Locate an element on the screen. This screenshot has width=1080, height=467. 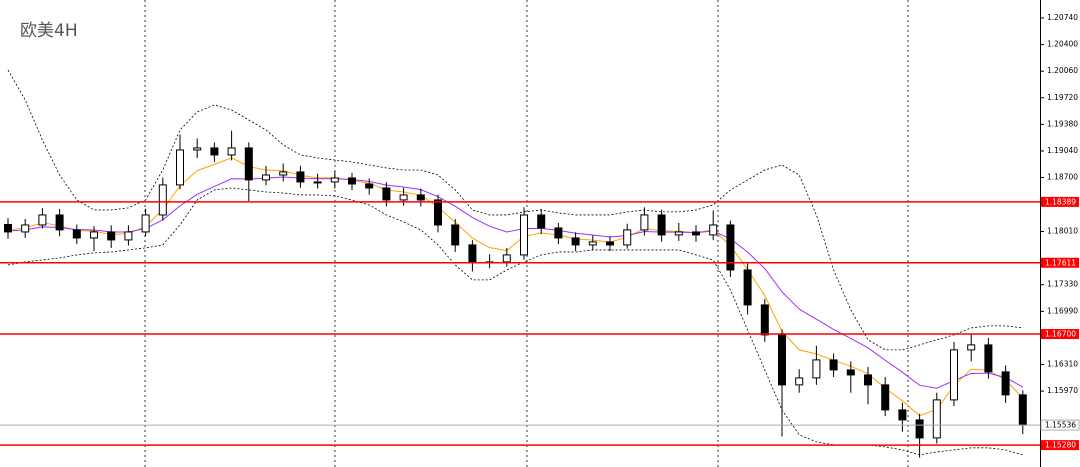
current-price-tag is located at coordinates (1060, 425).